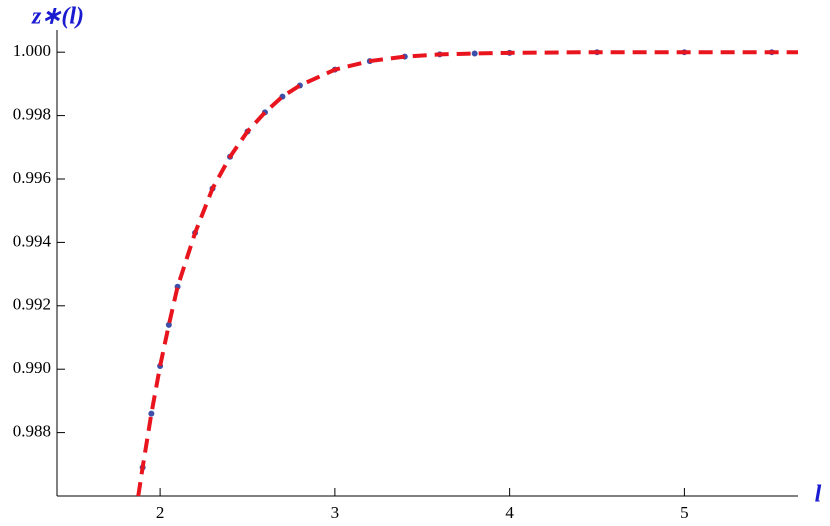  What do you see at coordinates (684, 512) in the screenshot?
I see `x-tick-label: 5` at bounding box center [684, 512].